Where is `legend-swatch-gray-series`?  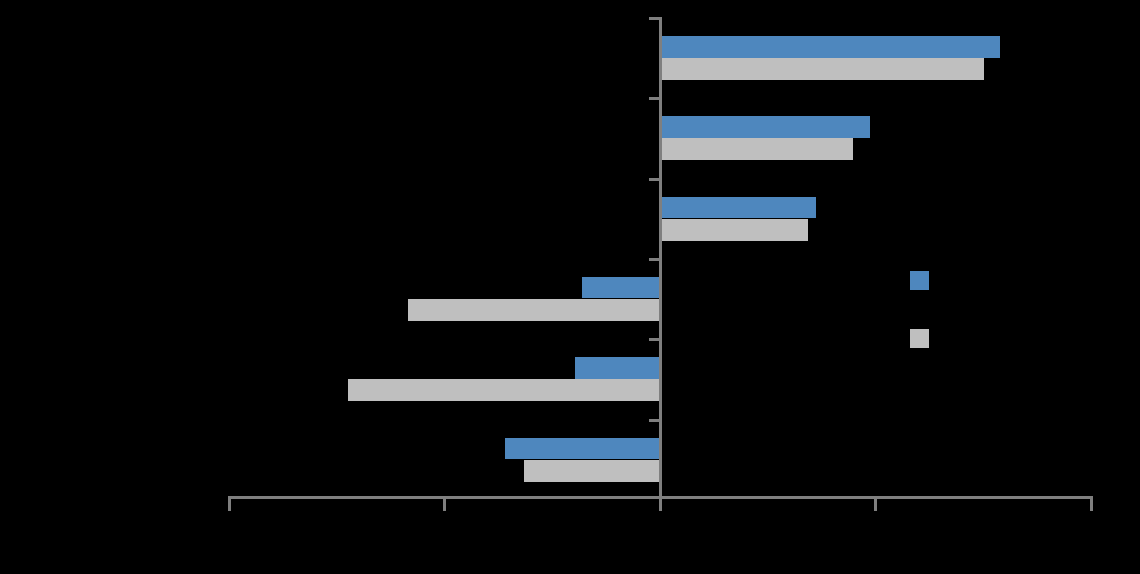 legend-swatch-gray-series is located at coordinates (919, 338).